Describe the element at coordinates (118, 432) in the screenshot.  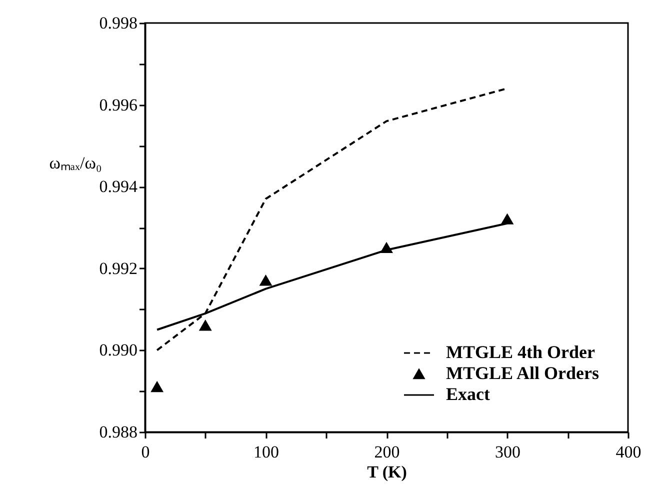
I see `y-tick-label: 0.988` at that location.